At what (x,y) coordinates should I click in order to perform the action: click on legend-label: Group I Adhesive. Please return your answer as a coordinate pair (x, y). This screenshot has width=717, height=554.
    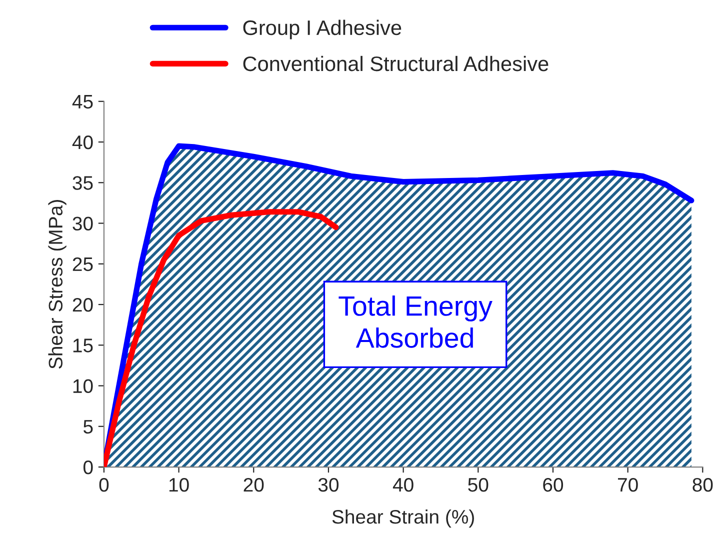
    Looking at the image, I should click on (322, 30).